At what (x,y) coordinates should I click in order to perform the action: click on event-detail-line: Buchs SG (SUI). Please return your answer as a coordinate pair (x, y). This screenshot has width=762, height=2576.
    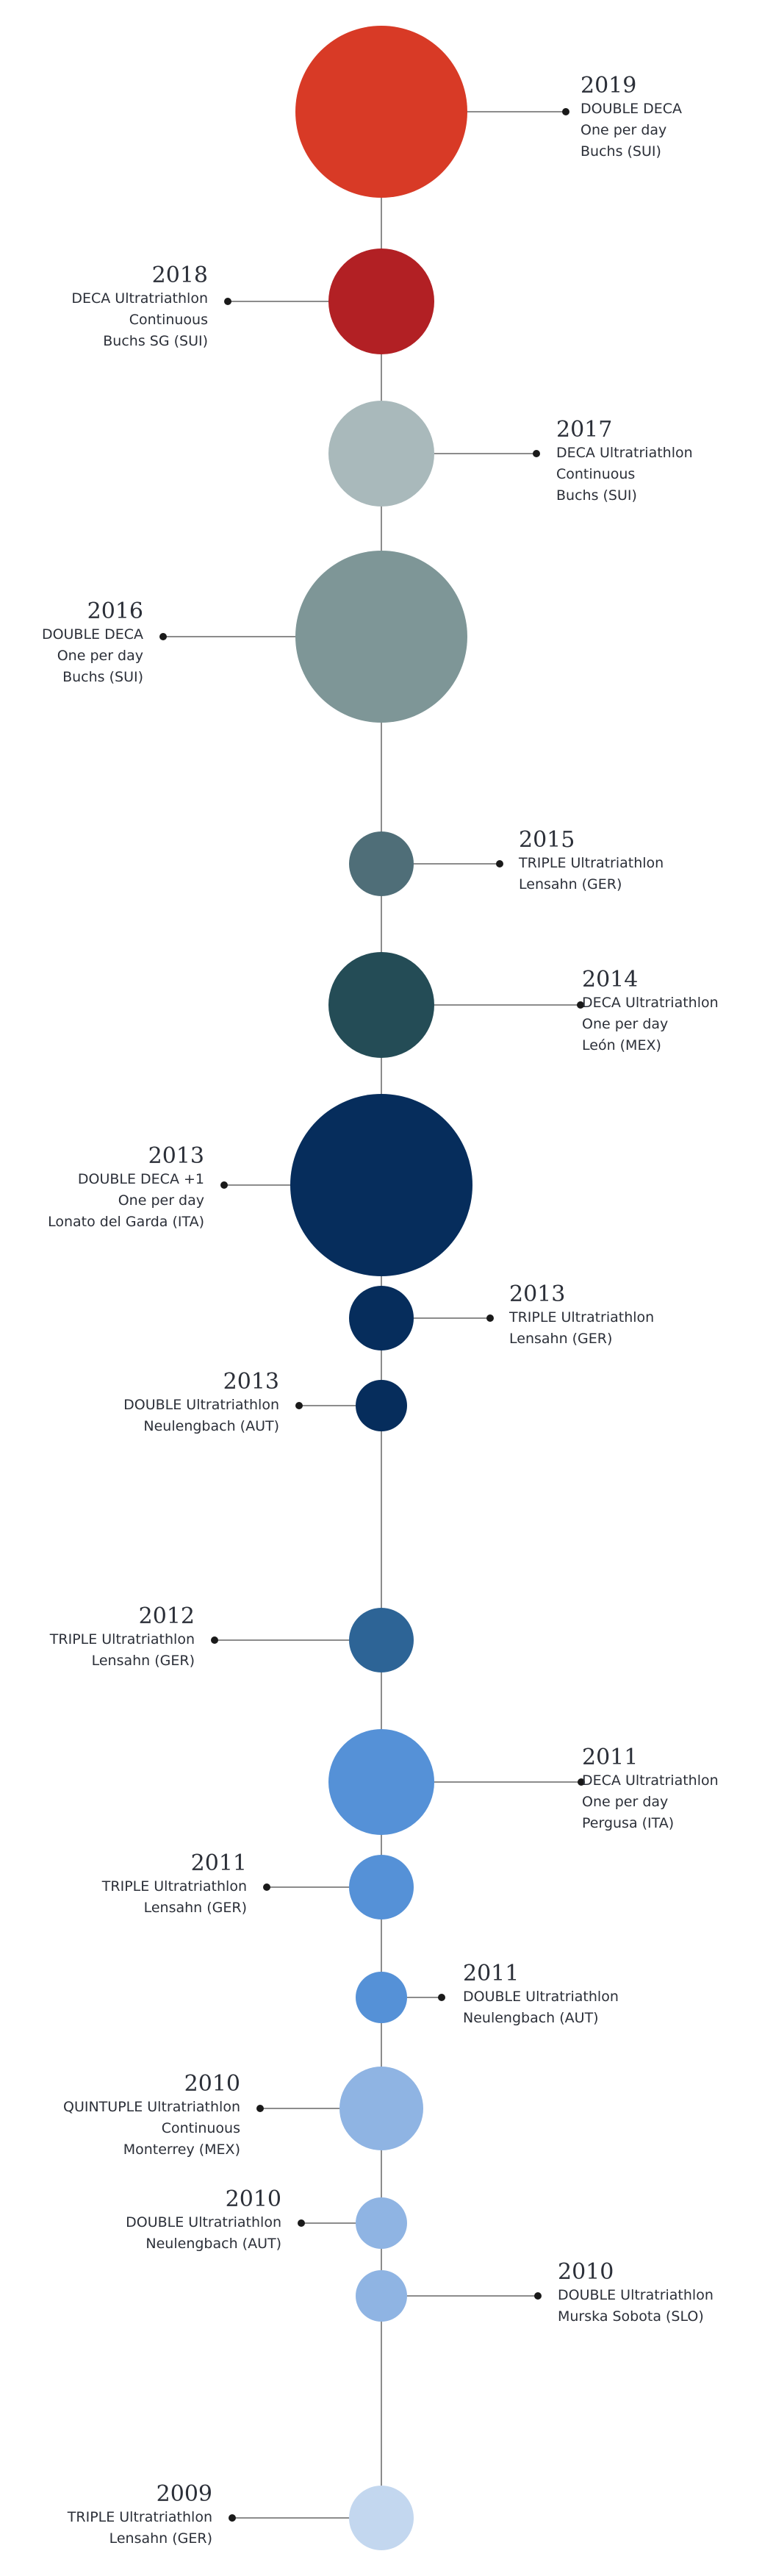
    Looking at the image, I should click on (155, 341).